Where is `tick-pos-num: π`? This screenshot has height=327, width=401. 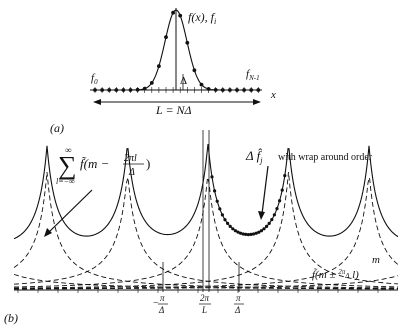 tick-pos-num: π is located at coordinates (238, 298).